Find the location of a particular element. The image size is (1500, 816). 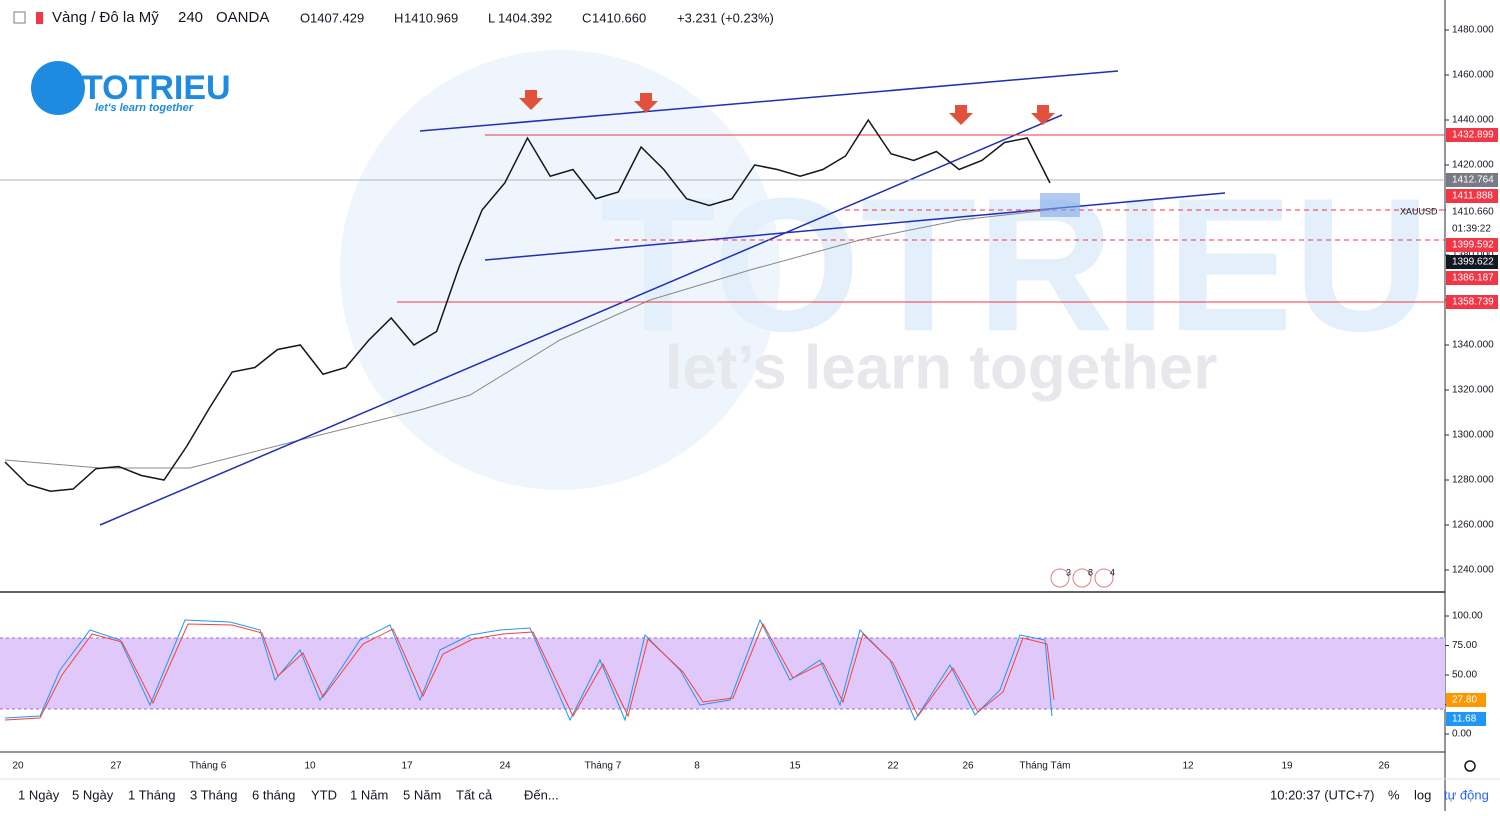

stoch-d is located at coordinates (529, 671).